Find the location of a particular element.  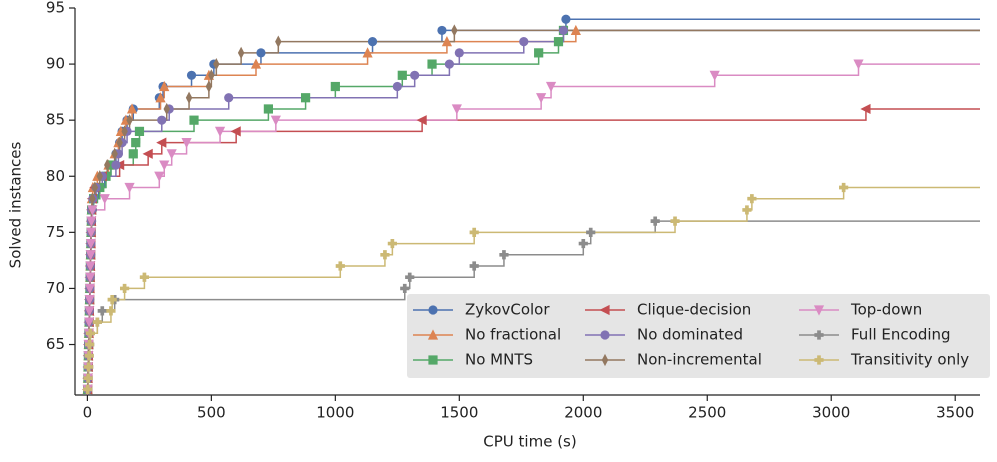

x-axis-label: CPU time (s) is located at coordinates (529, 442).